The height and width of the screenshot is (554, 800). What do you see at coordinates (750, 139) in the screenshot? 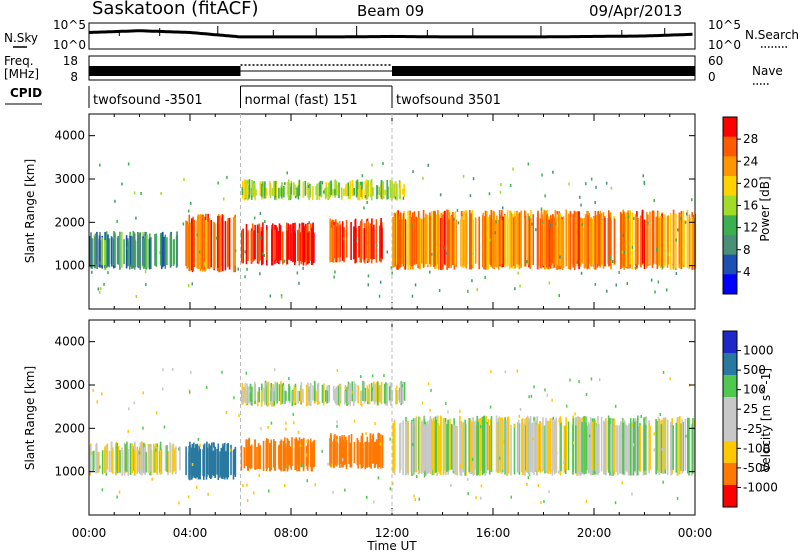
I see `colorbar-tick-label: 28` at bounding box center [750, 139].